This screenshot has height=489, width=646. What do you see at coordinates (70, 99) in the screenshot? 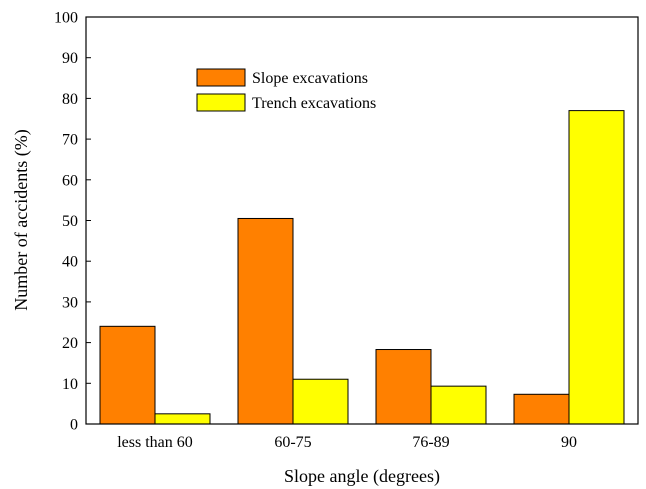
I see `y-tick-label-8: 80` at bounding box center [70, 99].